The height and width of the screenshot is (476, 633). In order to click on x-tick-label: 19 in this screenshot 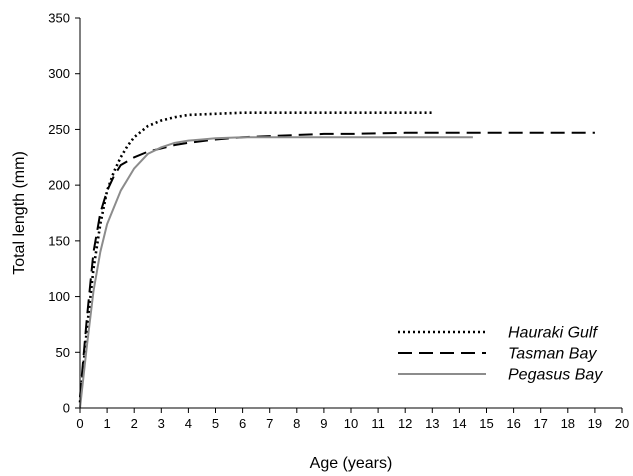, I will do `click(595, 423)`.